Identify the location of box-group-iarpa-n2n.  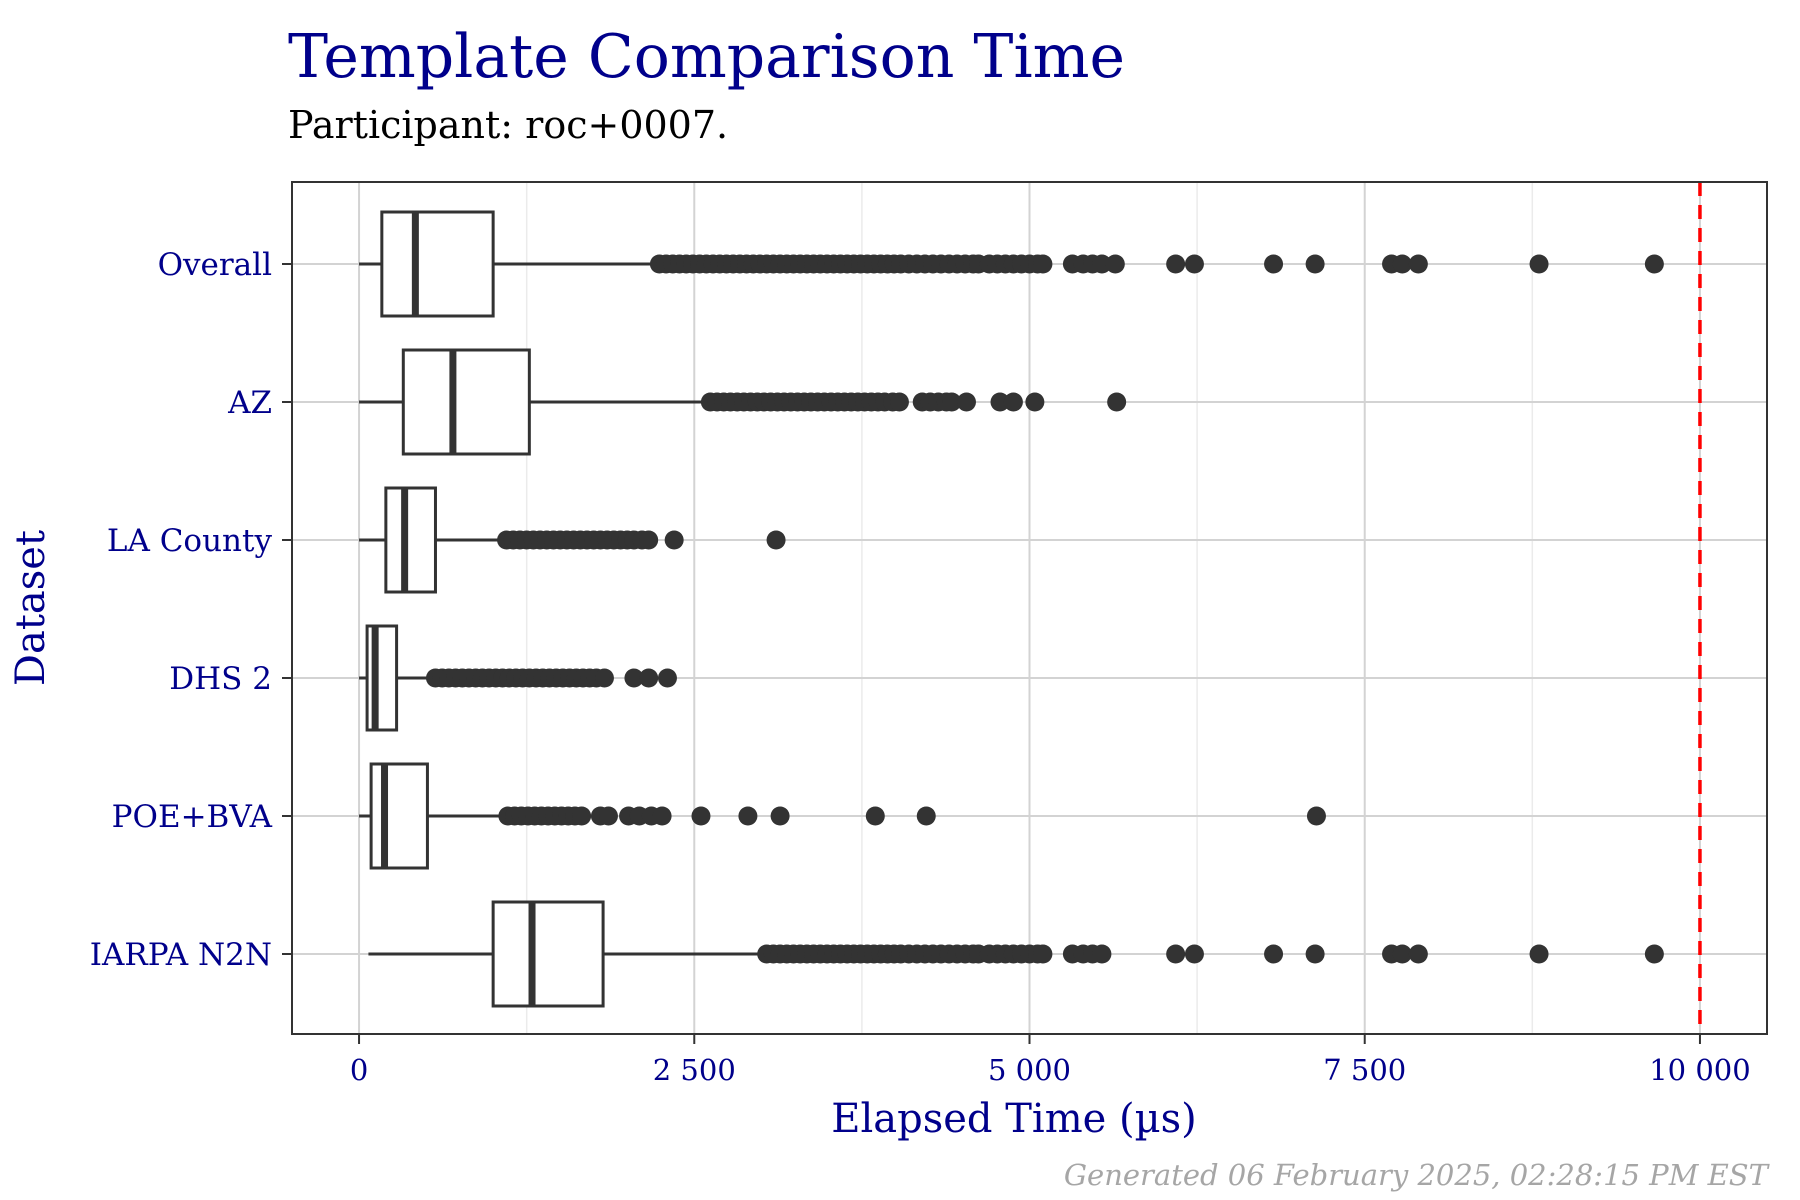
(1016, 954).